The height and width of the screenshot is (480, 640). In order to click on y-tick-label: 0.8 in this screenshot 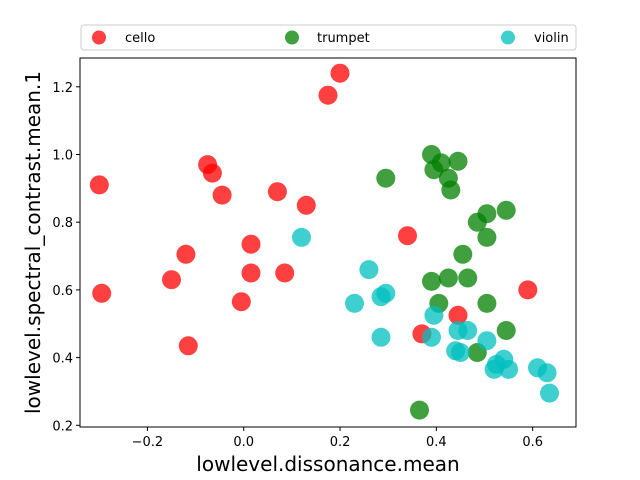, I will do `click(62, 223)`.